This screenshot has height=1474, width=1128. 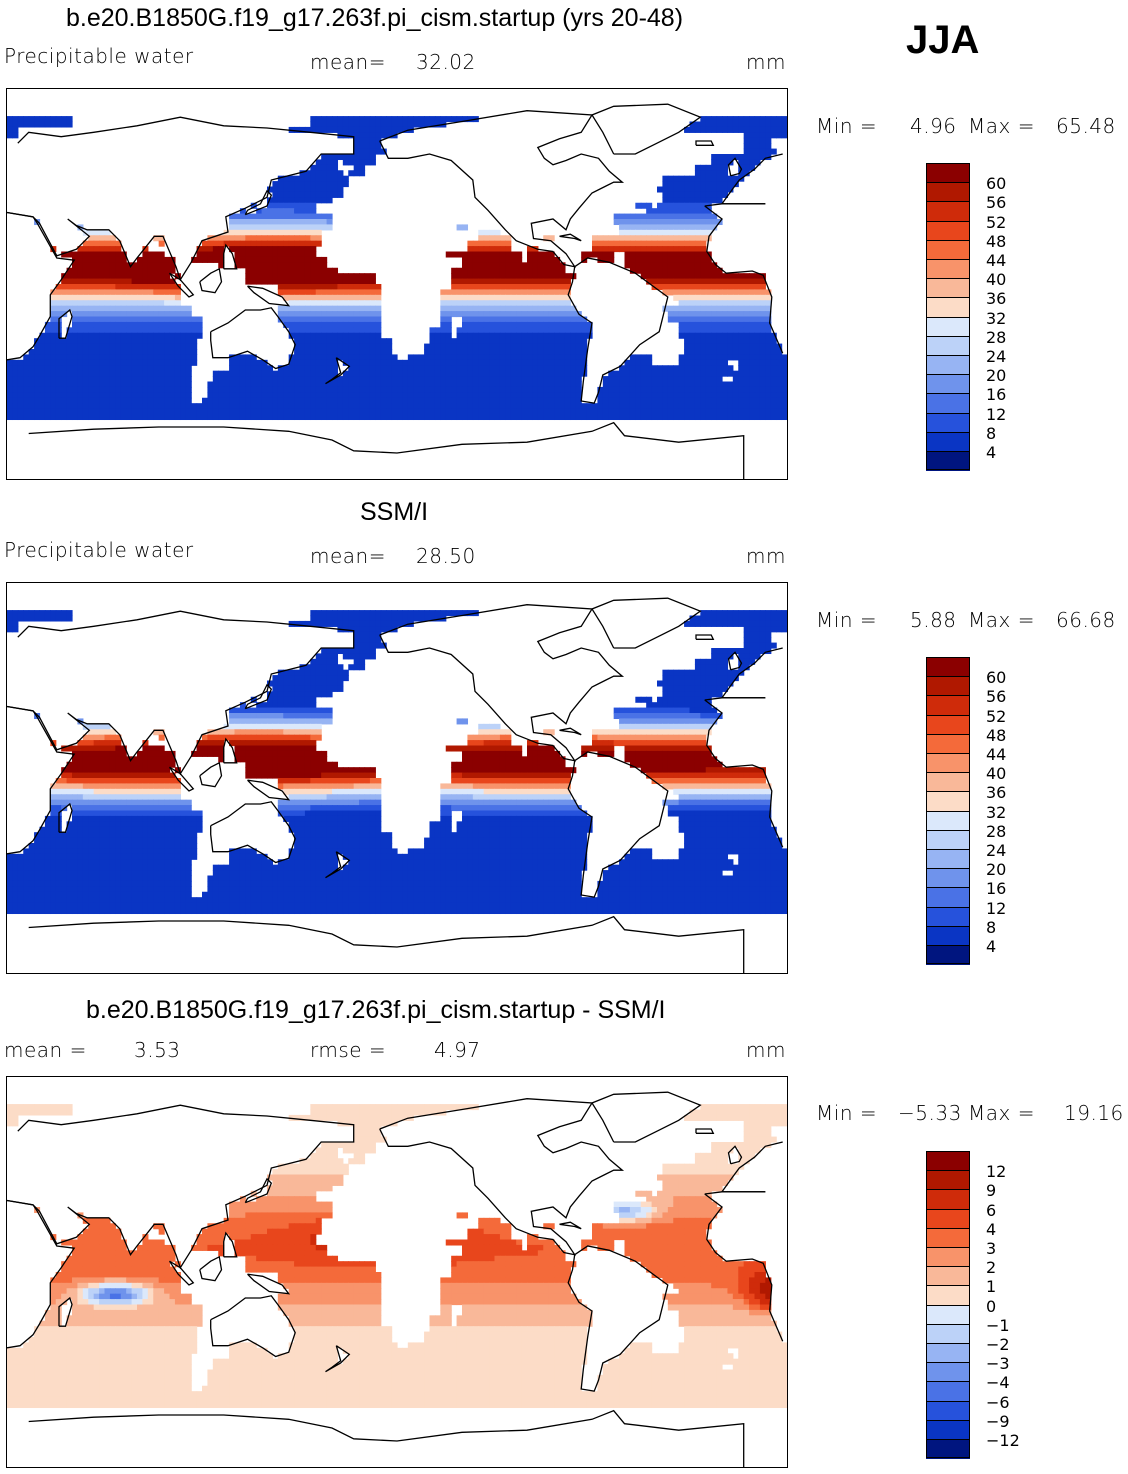 What do you see at coordinates (253, 338) in the screenshot?
I see `coastline-australia` at bounding box center [253, 338].